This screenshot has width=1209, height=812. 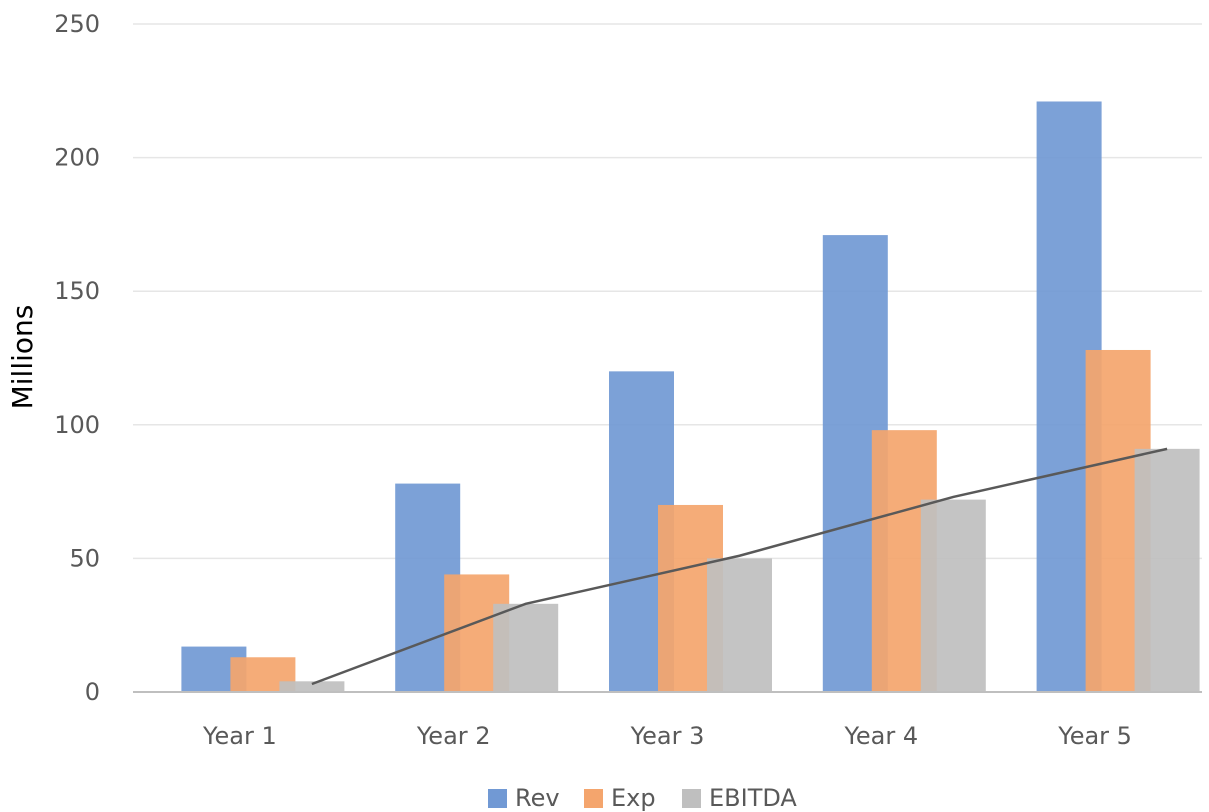 I want to click on y-tick-label-100: 100, so click(x=77, y=425).